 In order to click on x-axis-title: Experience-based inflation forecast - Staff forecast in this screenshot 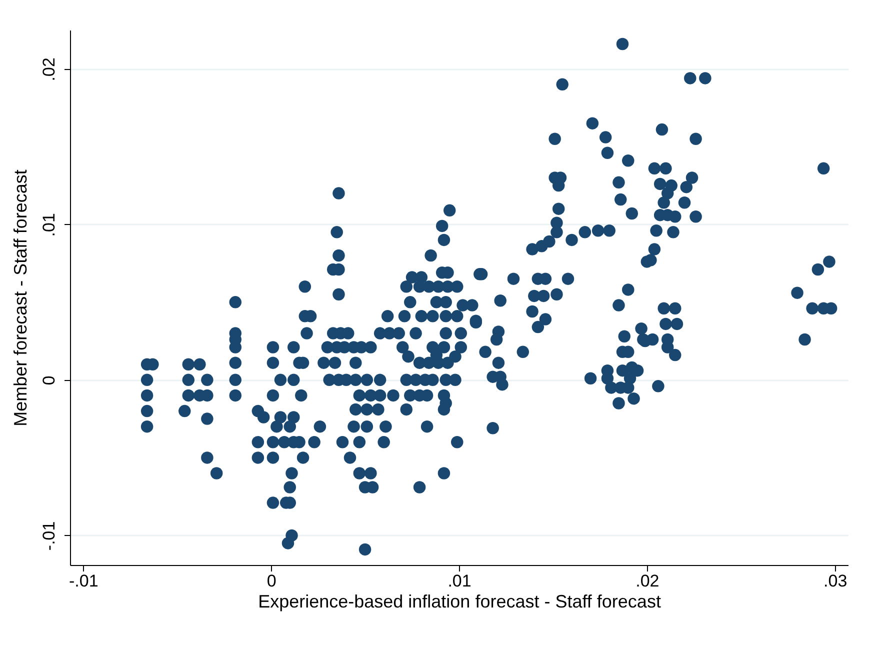, I will do `click(459, 602)`.